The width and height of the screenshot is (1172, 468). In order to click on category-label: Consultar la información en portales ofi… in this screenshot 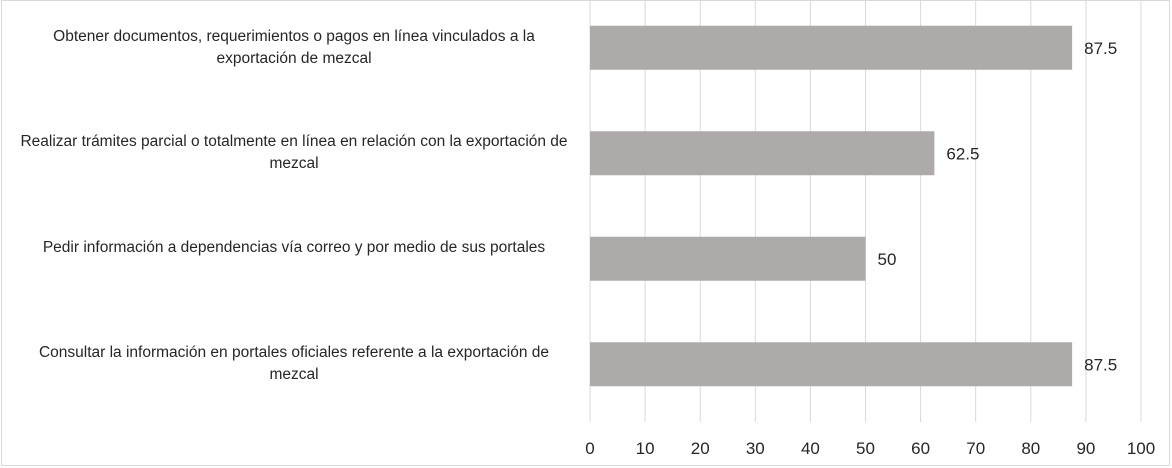, I will do `click(294, 364)`.